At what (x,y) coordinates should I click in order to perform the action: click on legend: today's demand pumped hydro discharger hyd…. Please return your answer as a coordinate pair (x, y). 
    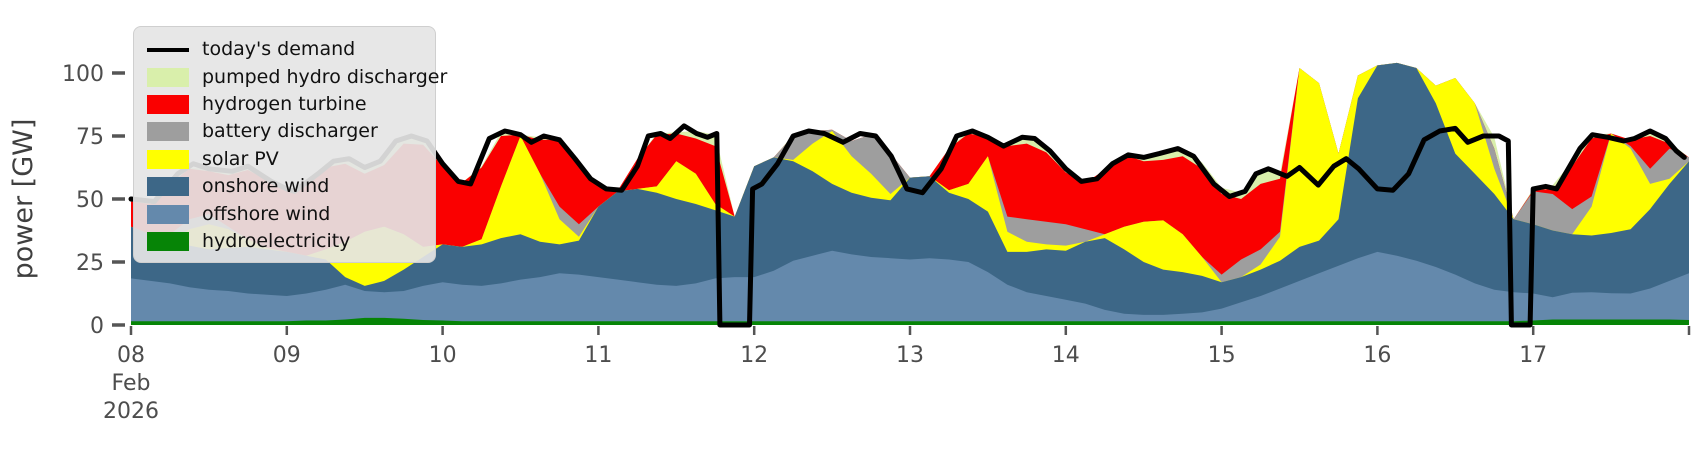
    Looking at the image, I should click on (290, 145).